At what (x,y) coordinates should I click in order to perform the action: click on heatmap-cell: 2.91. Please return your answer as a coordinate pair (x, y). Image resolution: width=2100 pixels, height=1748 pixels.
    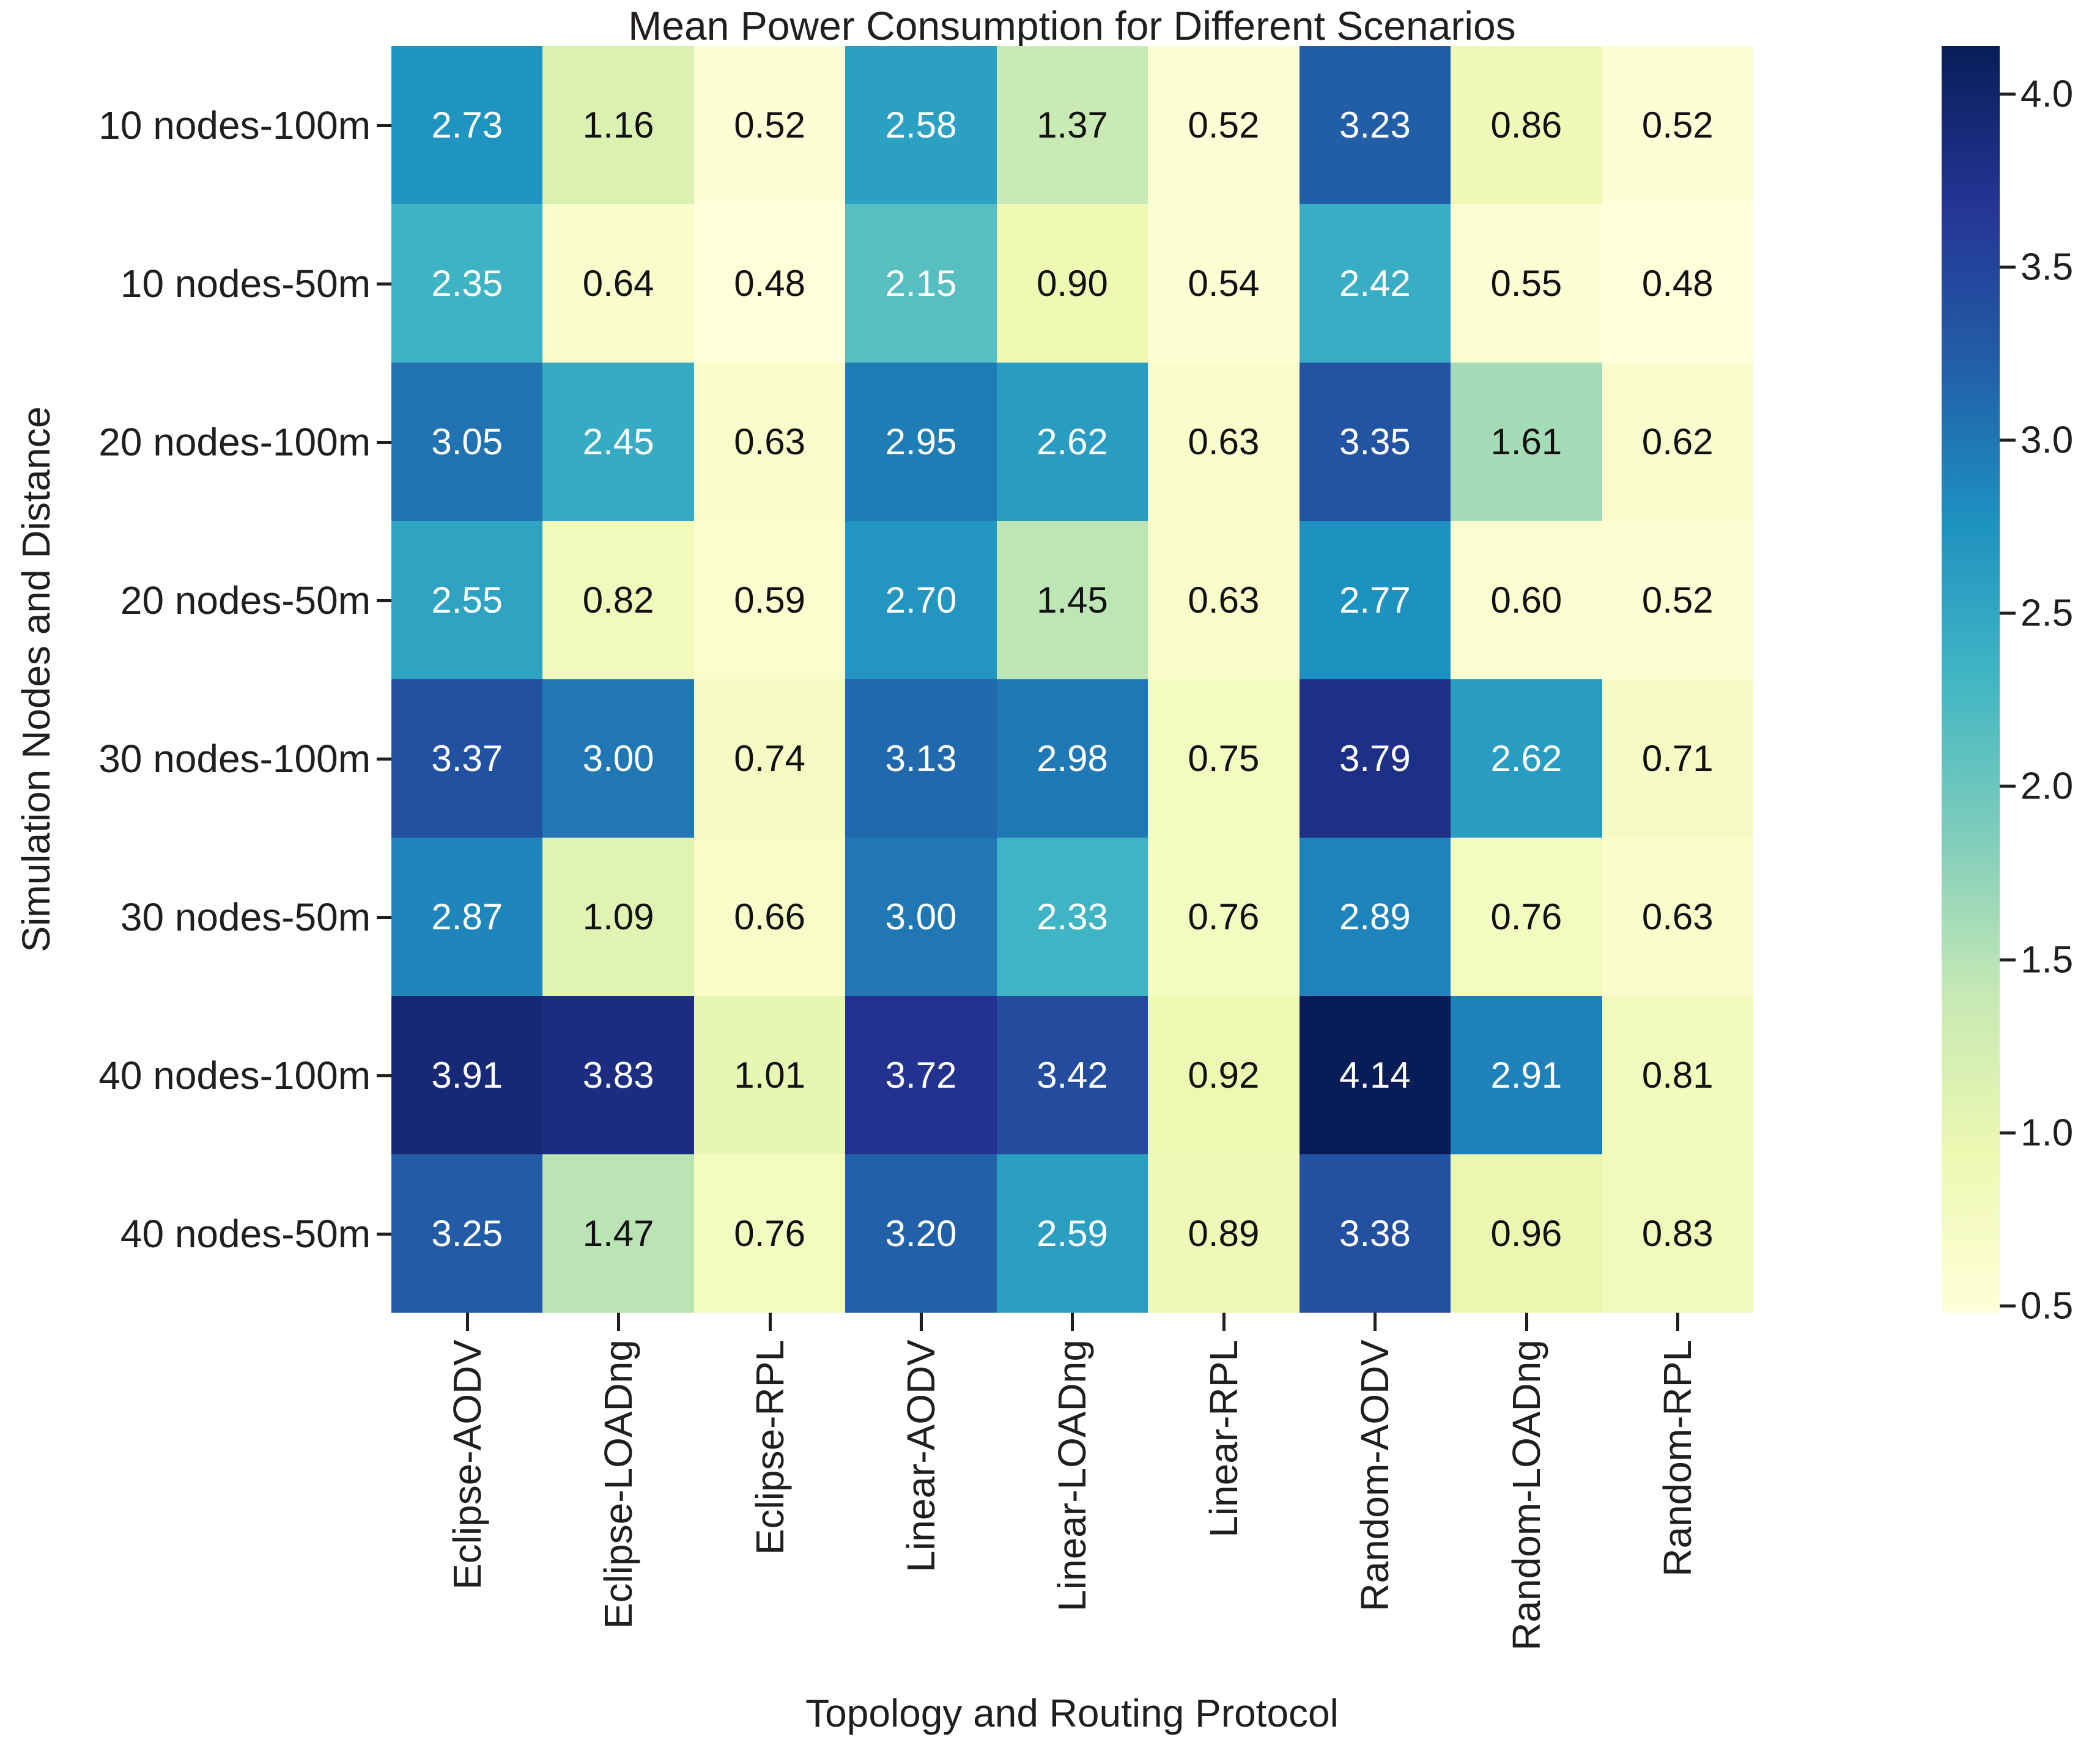
    Looking at the image, I should click on (1526, 1075).